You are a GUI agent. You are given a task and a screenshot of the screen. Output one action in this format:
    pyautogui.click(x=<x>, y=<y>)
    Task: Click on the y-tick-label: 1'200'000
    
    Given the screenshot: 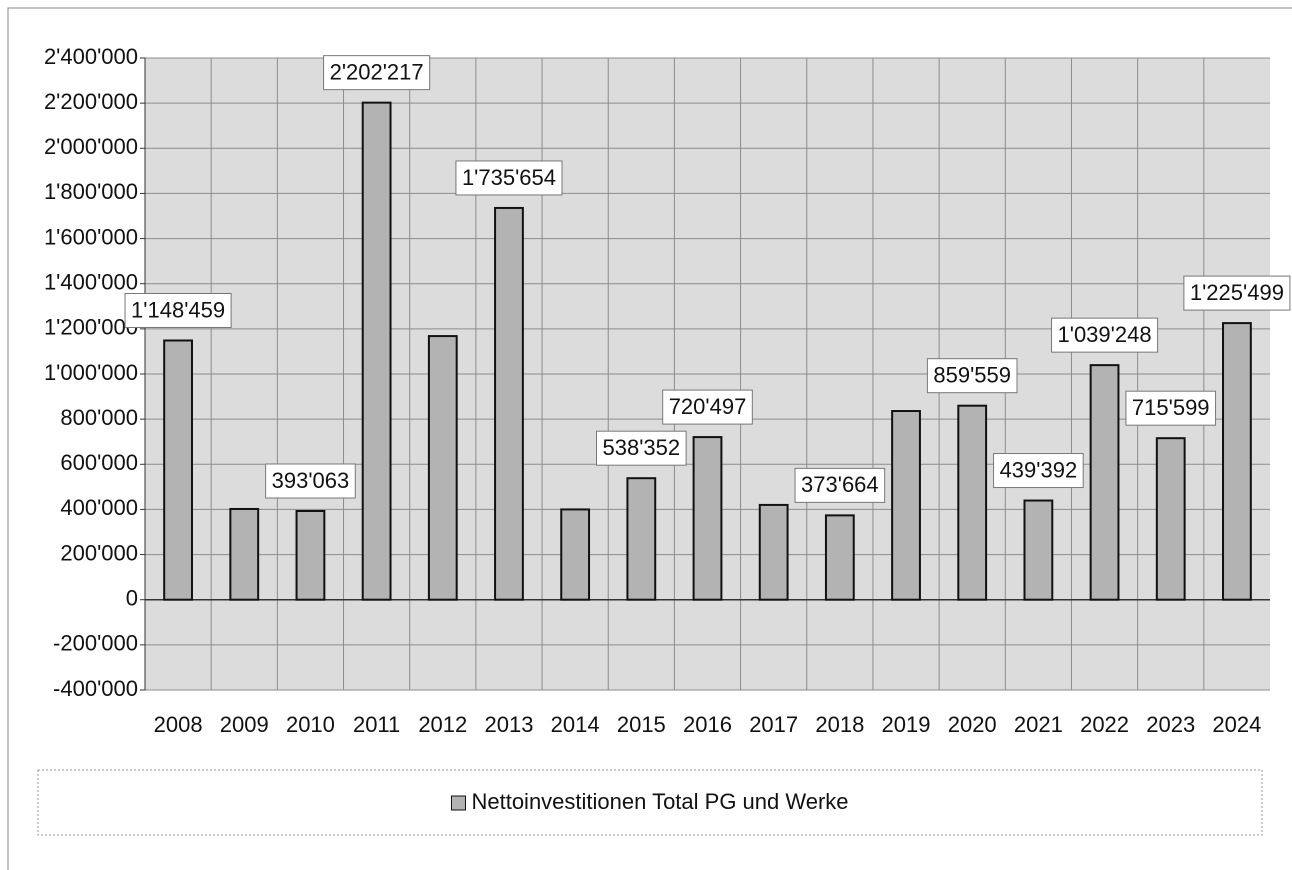 What is the action you would take?
    pyautogui.click(x=91, y=327)
    